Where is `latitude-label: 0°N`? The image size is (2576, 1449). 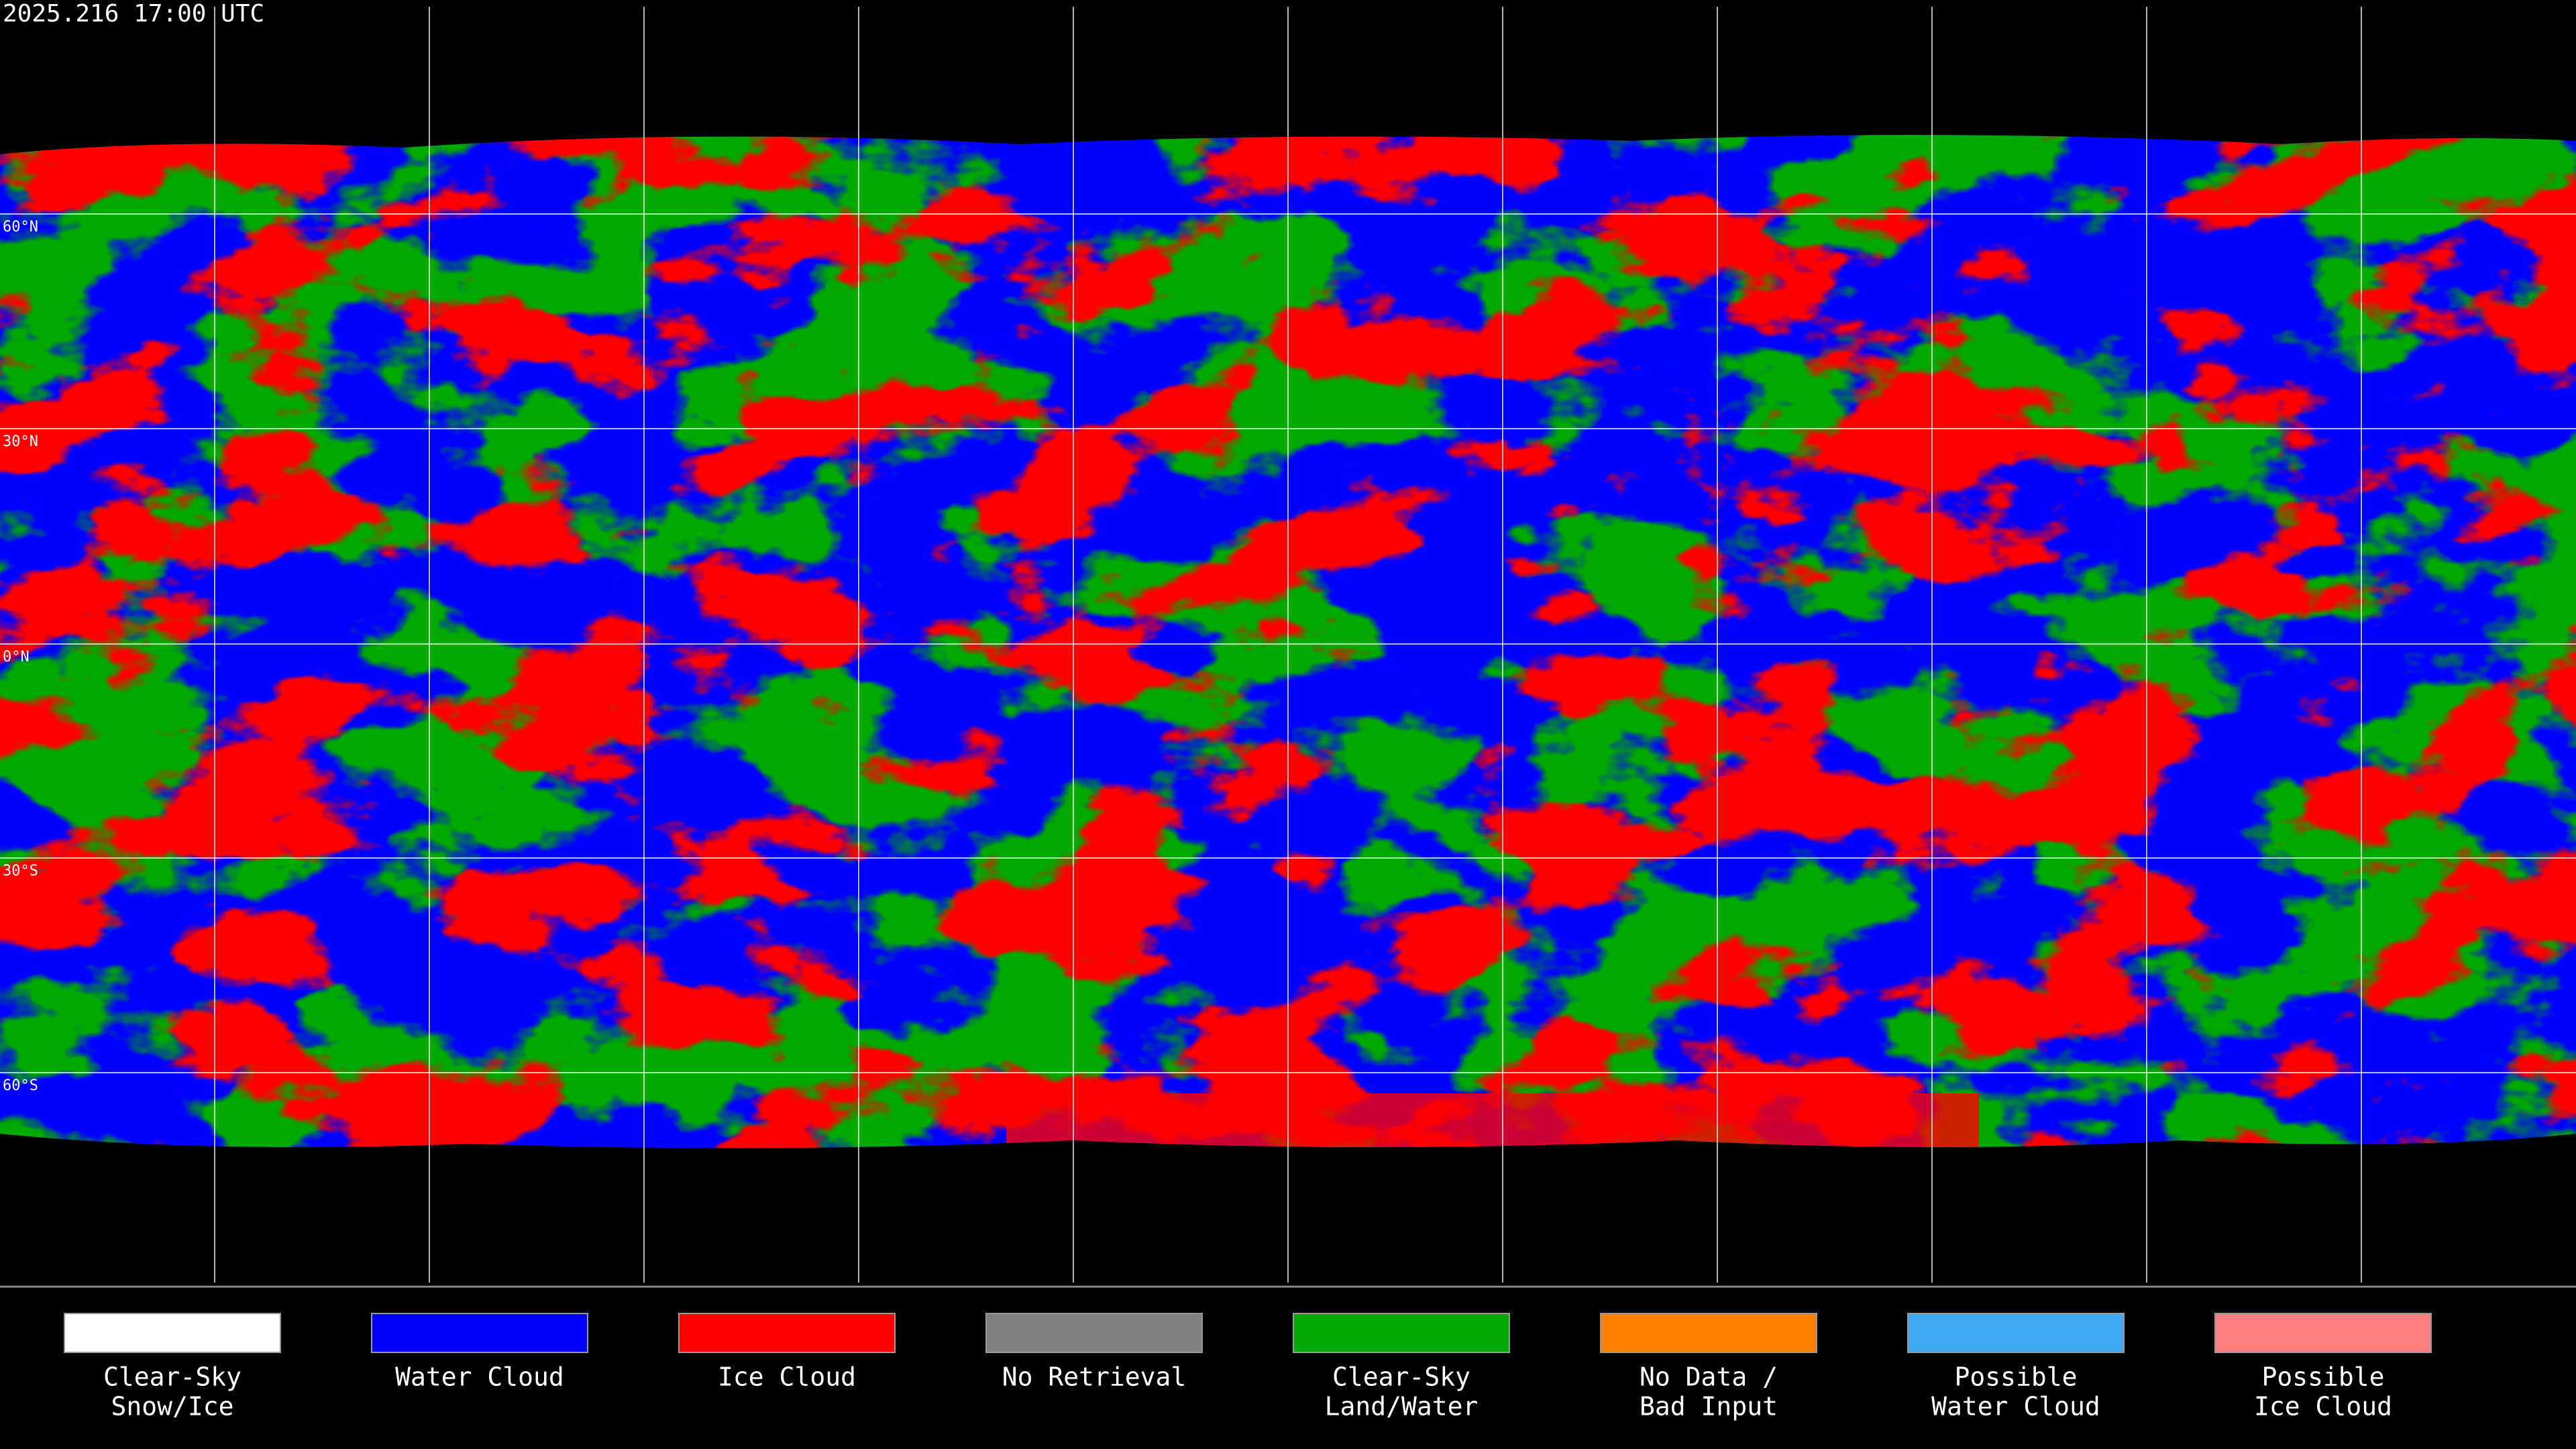
latitude-label: 0°N is located at coordinates (16, 657).